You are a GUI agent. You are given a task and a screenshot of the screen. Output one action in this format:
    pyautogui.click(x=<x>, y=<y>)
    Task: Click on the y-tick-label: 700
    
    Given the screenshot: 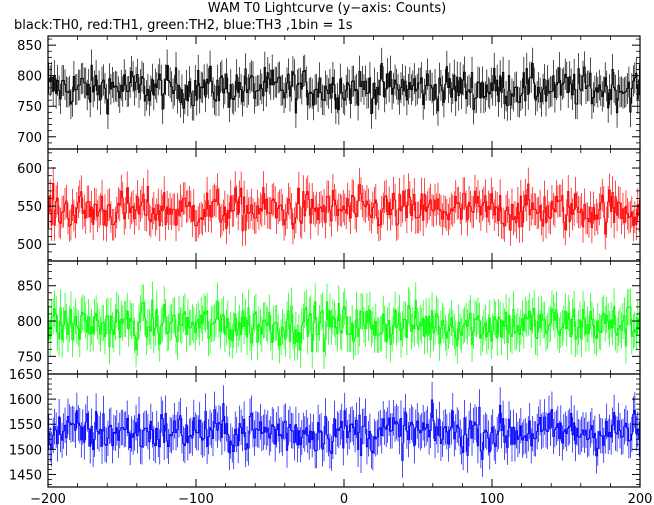 What is the action you would take?
    pyautogui.click(x=29, y=138)
    